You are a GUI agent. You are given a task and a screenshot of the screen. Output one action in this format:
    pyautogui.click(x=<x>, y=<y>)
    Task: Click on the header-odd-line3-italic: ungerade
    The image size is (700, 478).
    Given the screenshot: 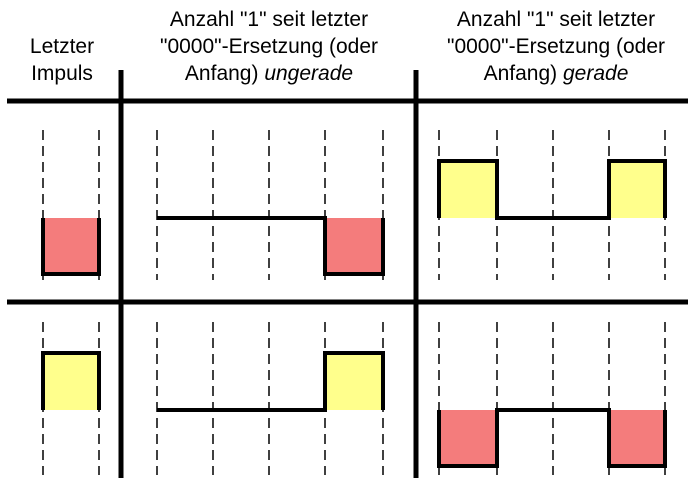 What is the action you would take?
    pyautogui.click(x=309, y=73)
    